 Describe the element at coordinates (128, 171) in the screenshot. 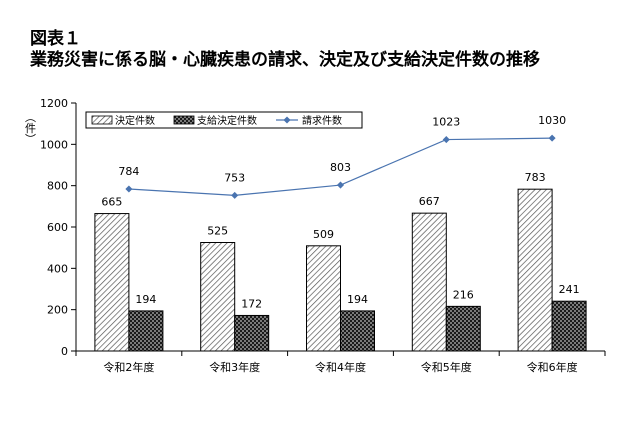

I see `data-label-claims: 784` at that location.